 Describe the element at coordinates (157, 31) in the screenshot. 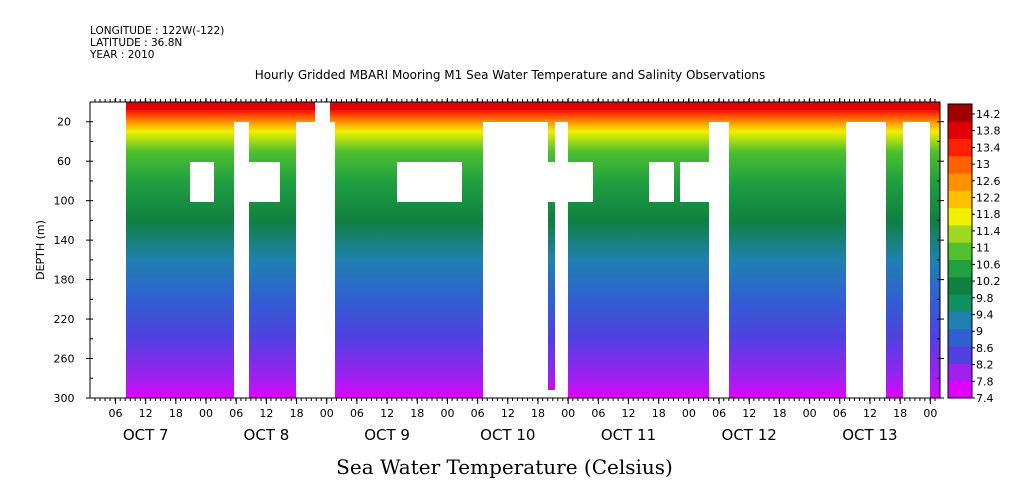

I see `longitude-label: LONGITUDE : 122W(-122)` at that location.